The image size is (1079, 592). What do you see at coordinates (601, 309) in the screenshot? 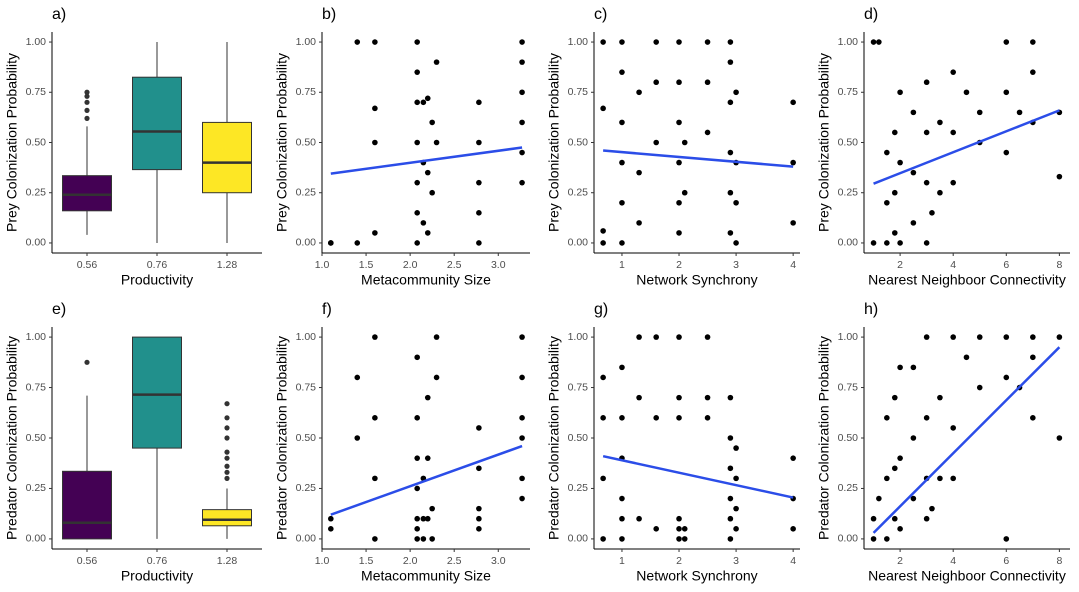
I see `panel-label: g)` at bounding box center [601, 309].